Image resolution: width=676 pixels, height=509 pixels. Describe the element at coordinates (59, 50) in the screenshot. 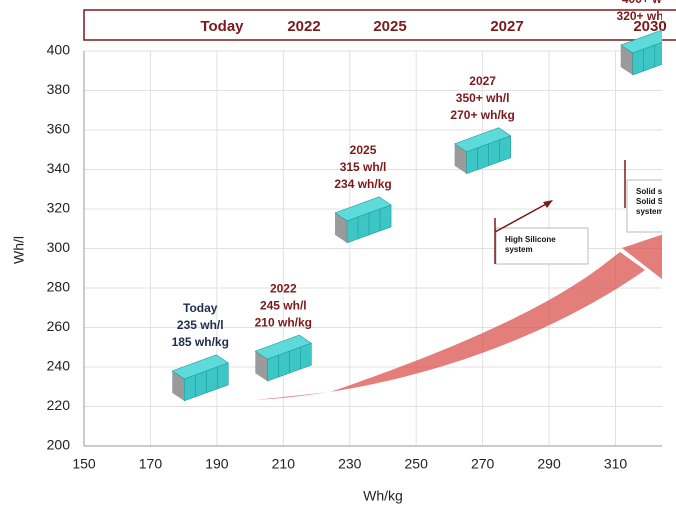

I see `y-tick-label: 400` at that location.